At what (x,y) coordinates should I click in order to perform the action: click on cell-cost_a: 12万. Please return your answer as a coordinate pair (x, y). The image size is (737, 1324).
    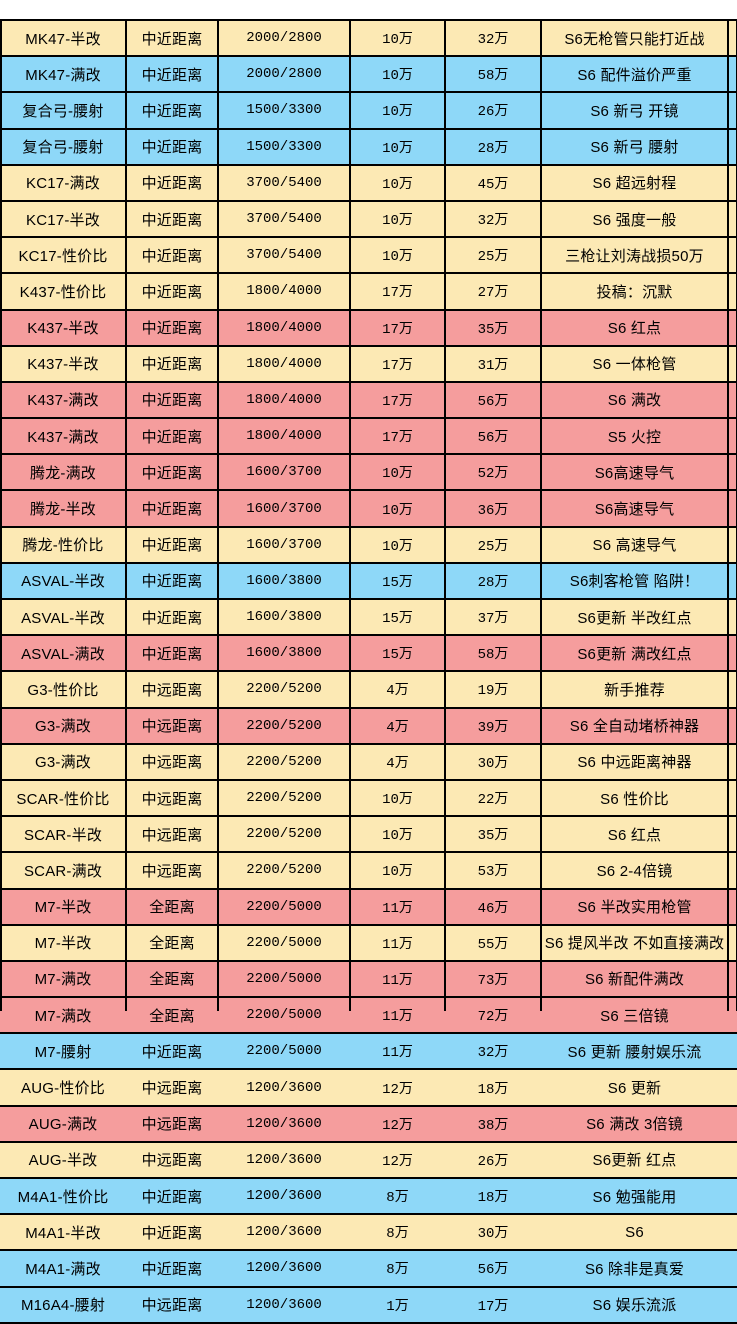
    Looking at the image, I should click on (397, 1087).